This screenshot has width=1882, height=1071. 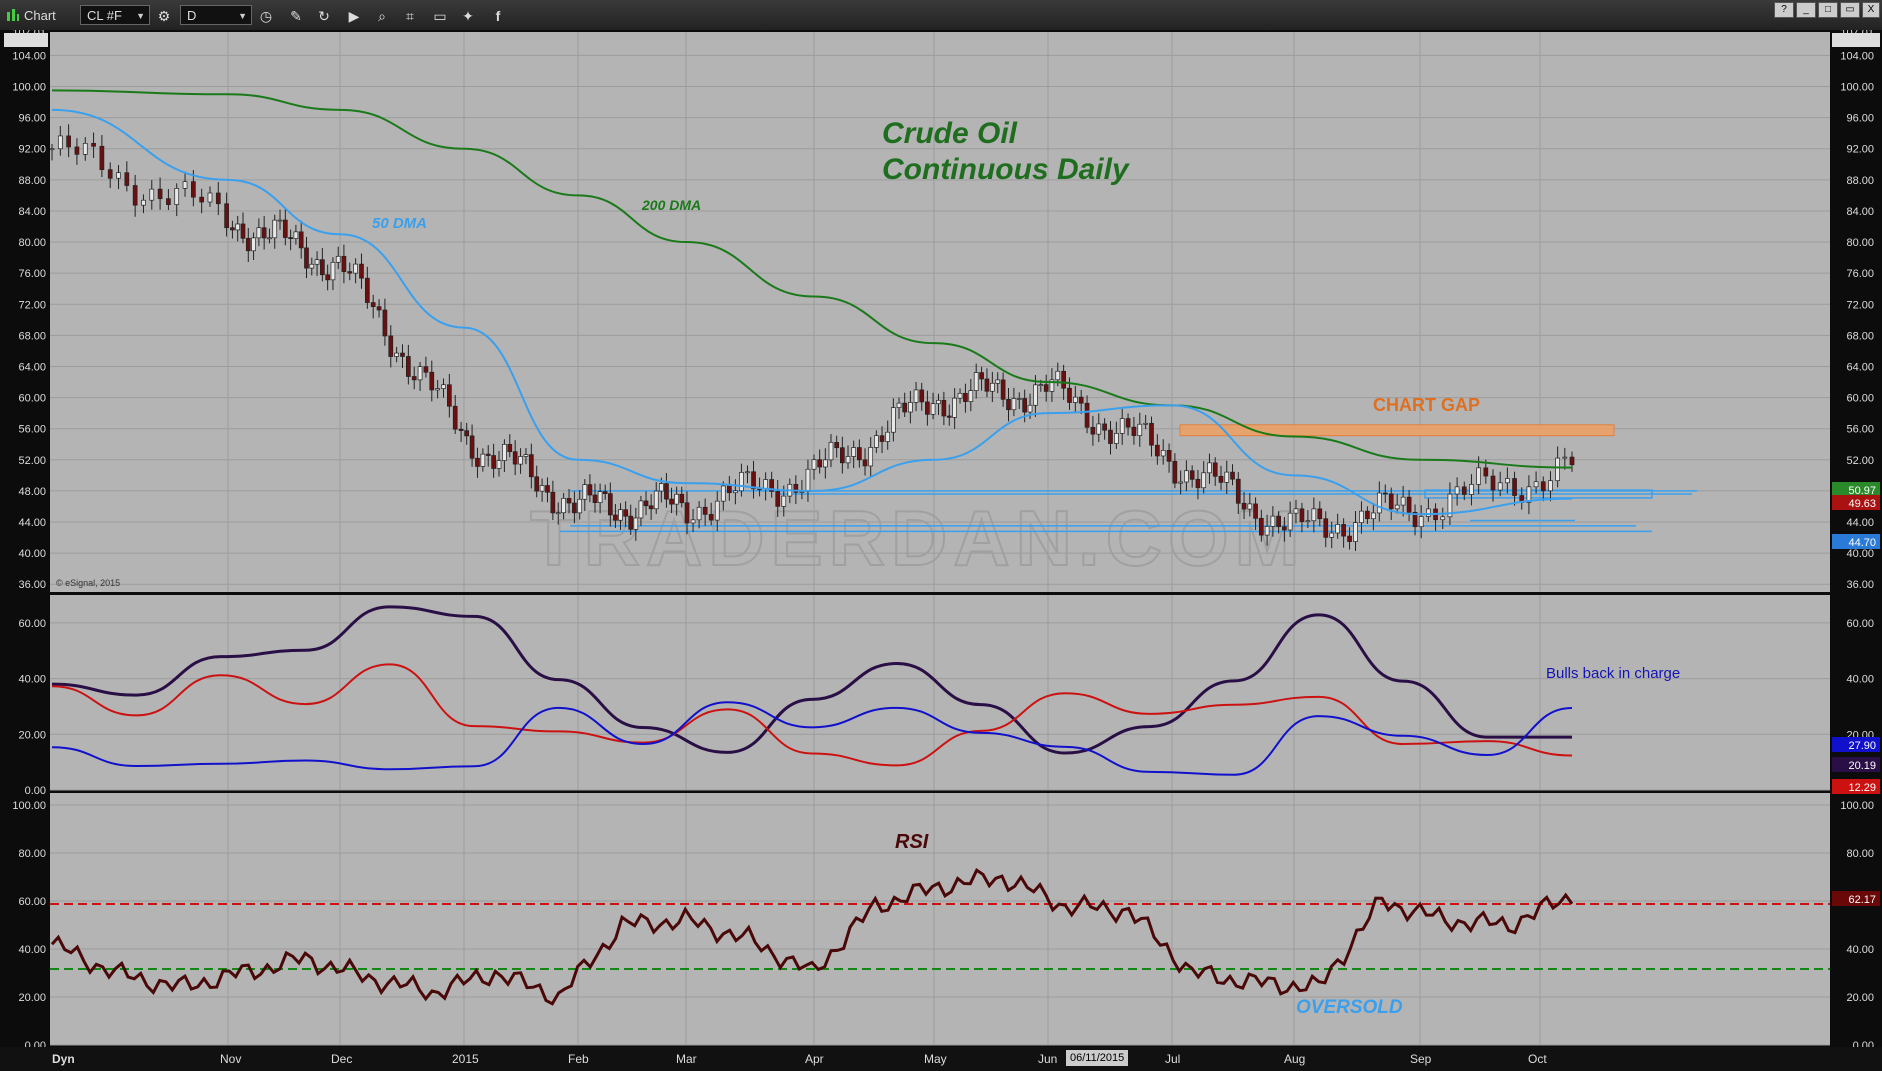 What do you see at coordinates (32, 950) in the screenshot?
I see `rsi-tick-label-left: 40.00` at bounding box center [32, 950].